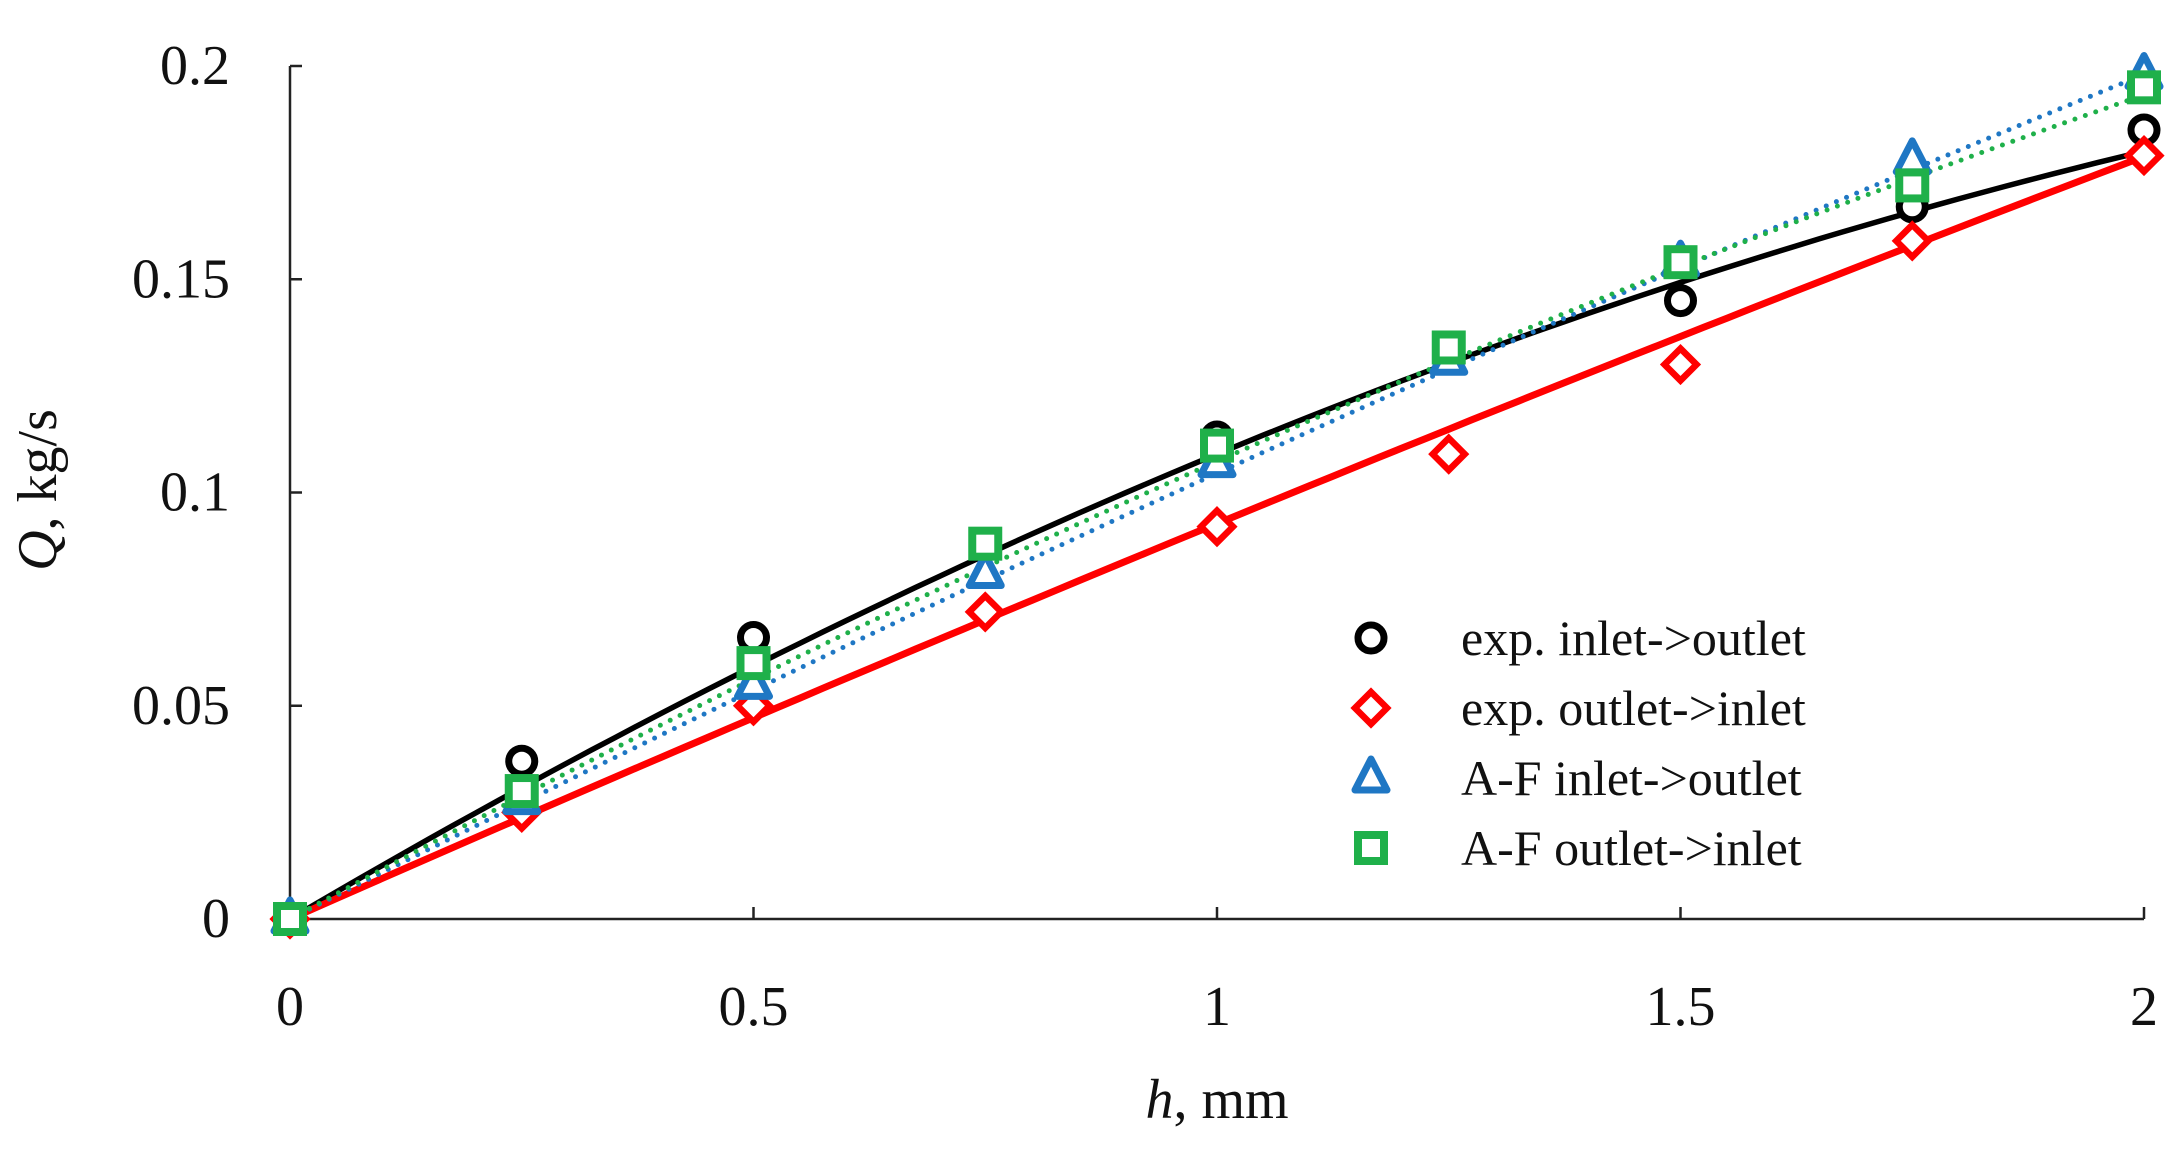 This screenshot has height=1152, width=2182. I want to click on x-tick-label: 0.5, so click(754, 1007).